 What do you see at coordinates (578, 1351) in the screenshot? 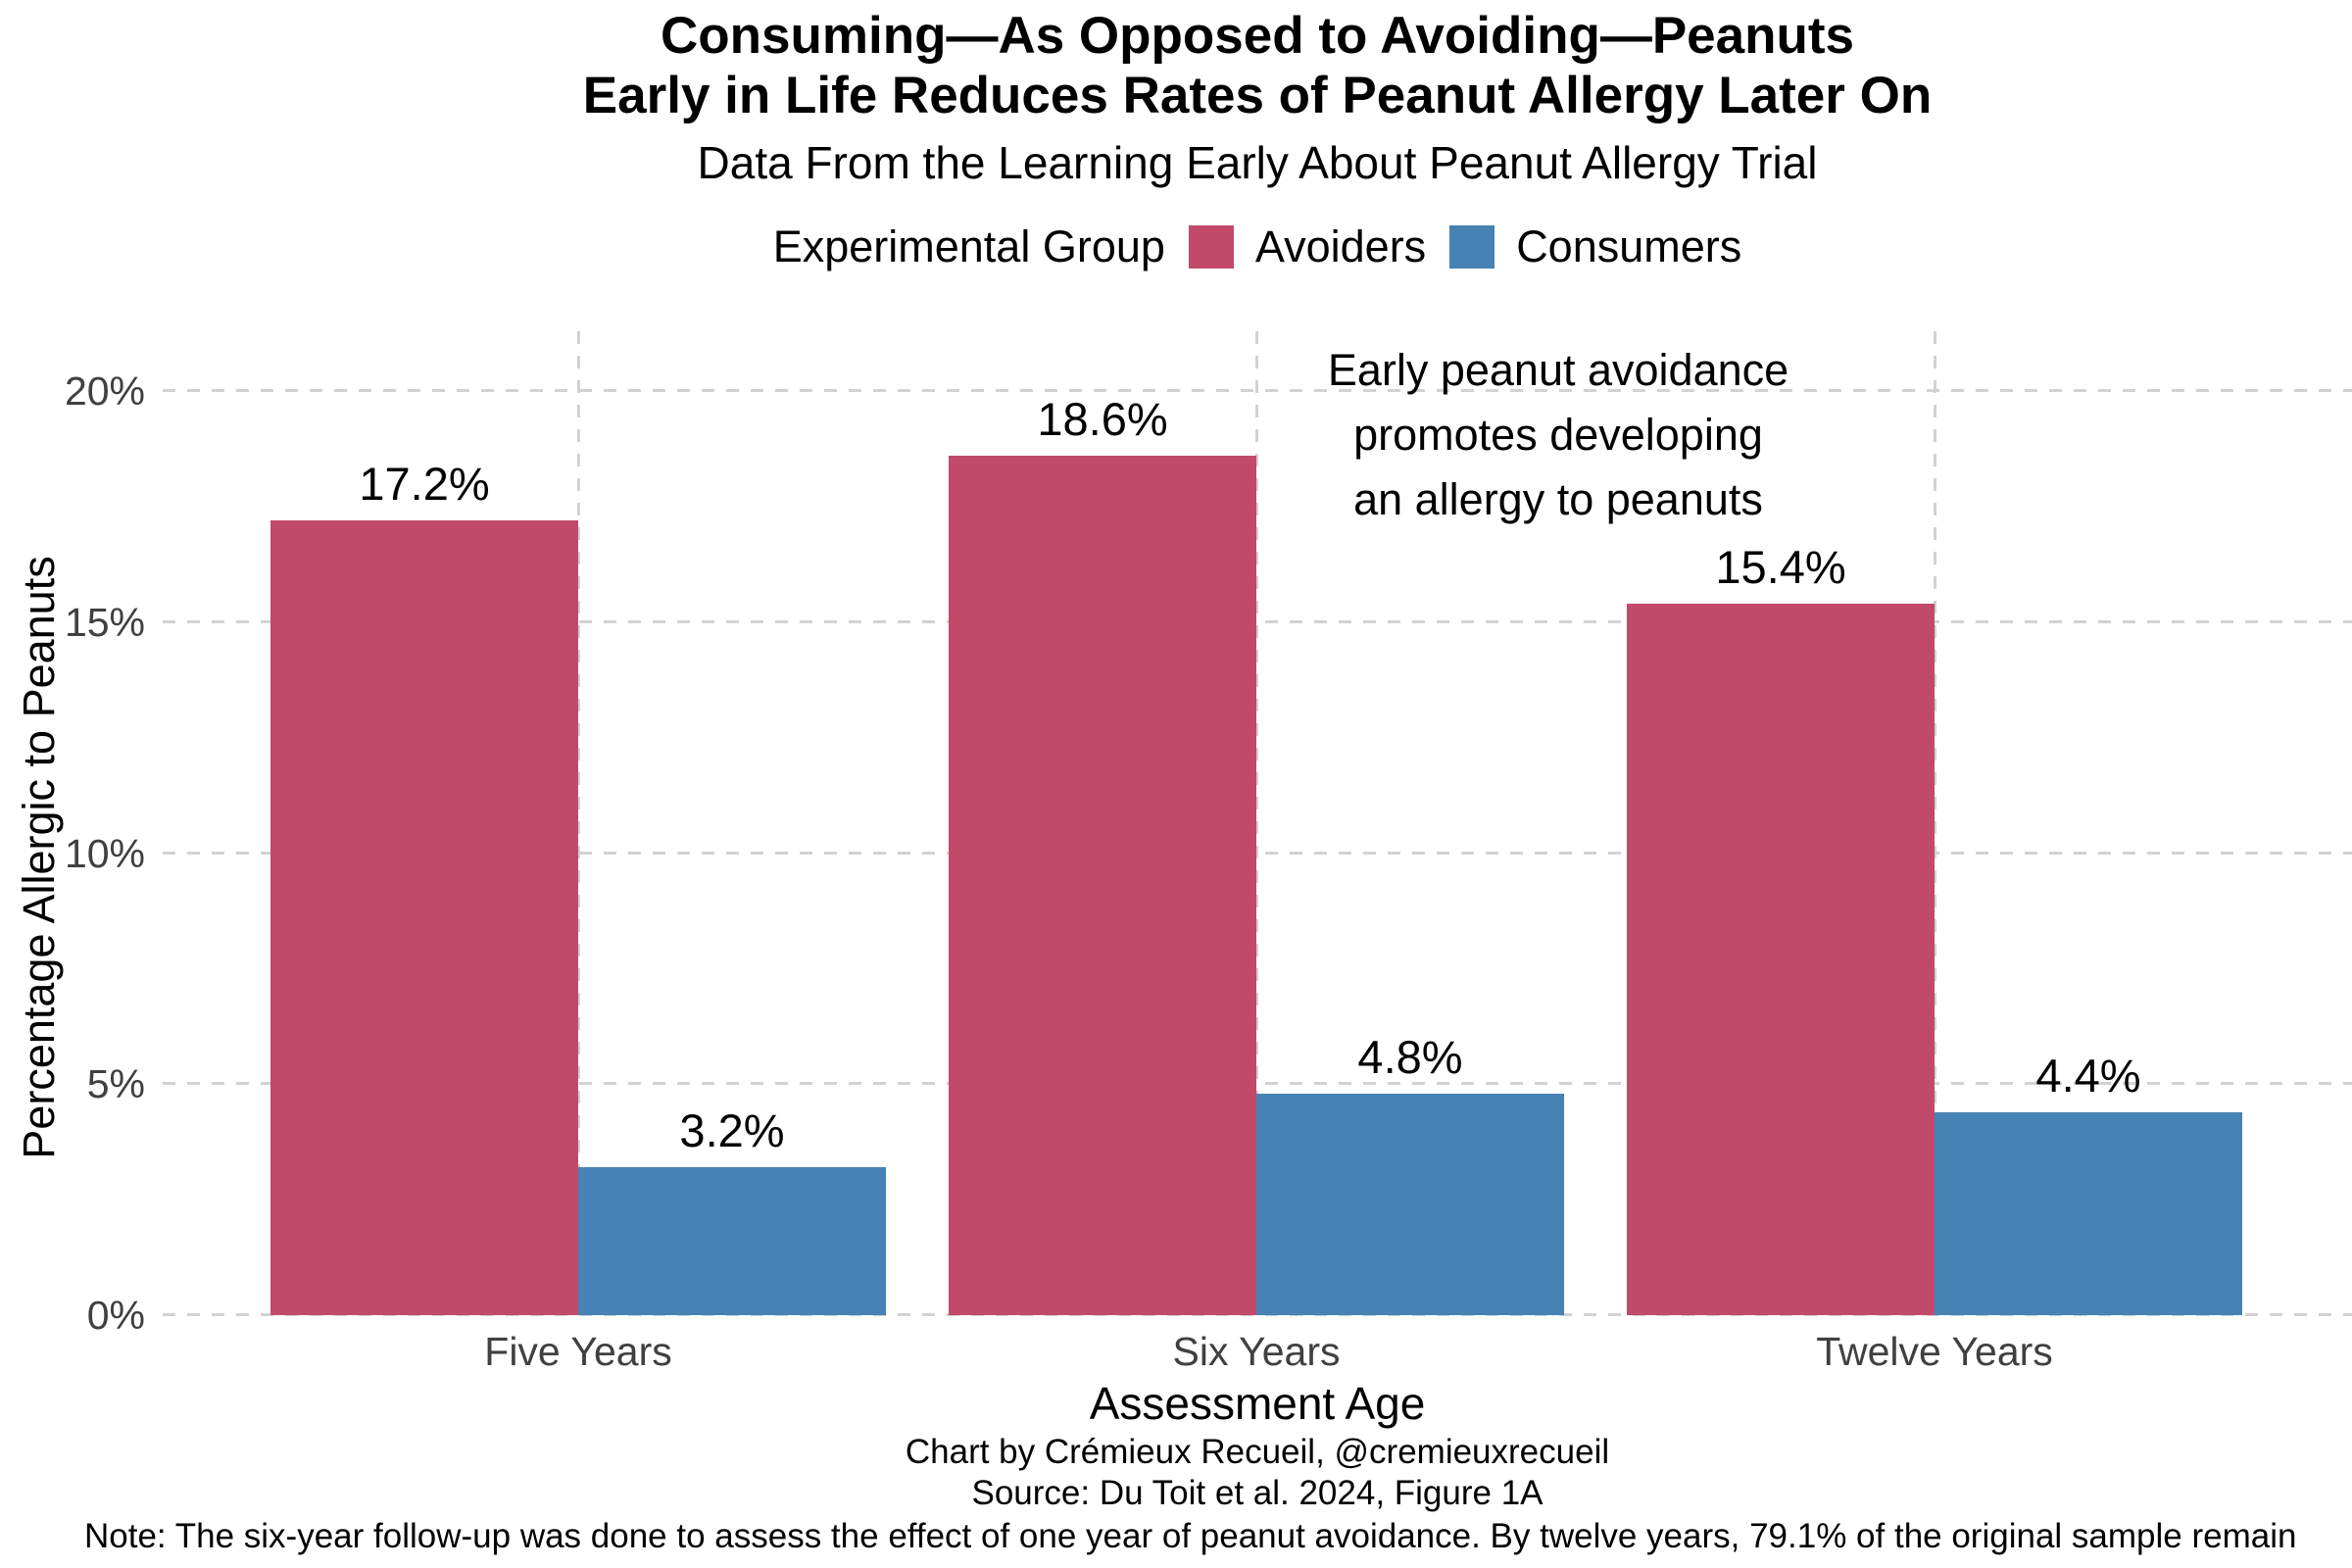
I see `x-tick-label-five-years: Five Years` at bounding box center [578, 1351].